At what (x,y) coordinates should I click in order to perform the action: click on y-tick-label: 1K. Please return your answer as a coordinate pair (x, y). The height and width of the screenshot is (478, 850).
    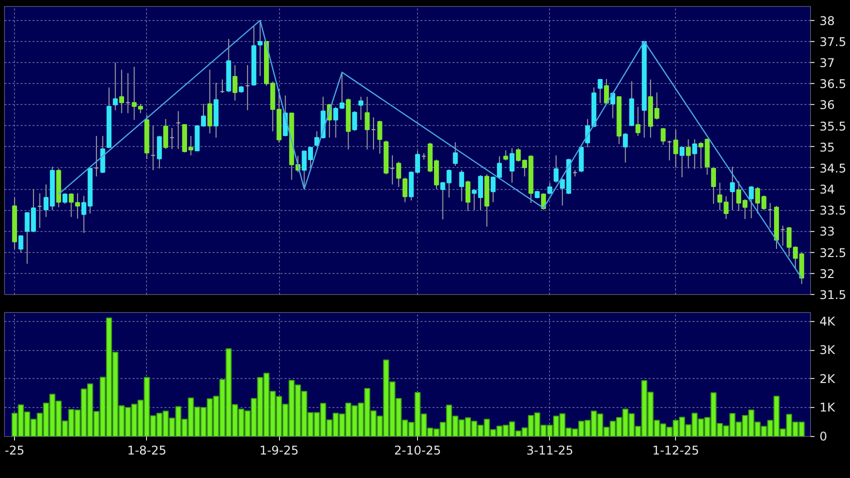
    Looking at the image, I should click on (828, 407).